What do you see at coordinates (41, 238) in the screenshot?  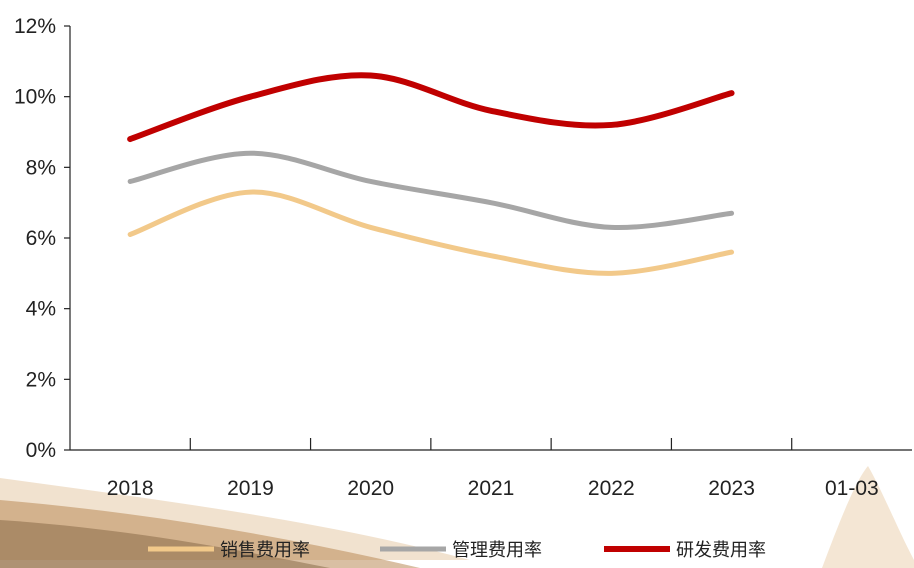 I see `y-tick-label: 6%` at bounding box center [41, 238].